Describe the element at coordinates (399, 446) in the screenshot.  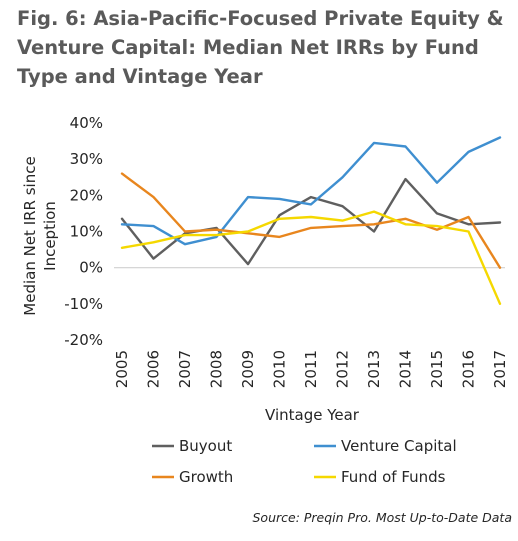
I see `legend-label-venture-capital: Venture Capital` at that location.